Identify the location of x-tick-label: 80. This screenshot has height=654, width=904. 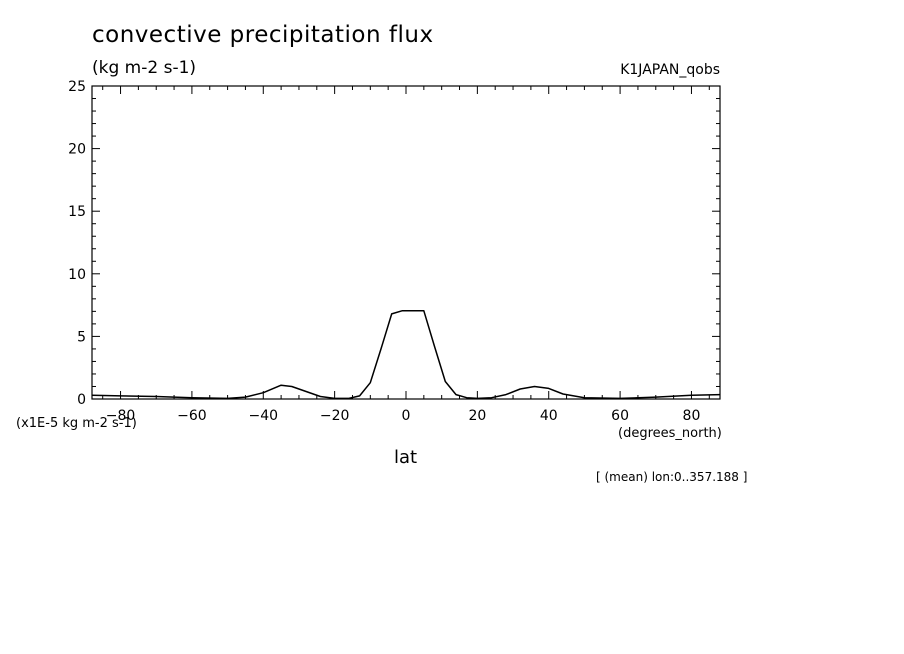
(692, 416).